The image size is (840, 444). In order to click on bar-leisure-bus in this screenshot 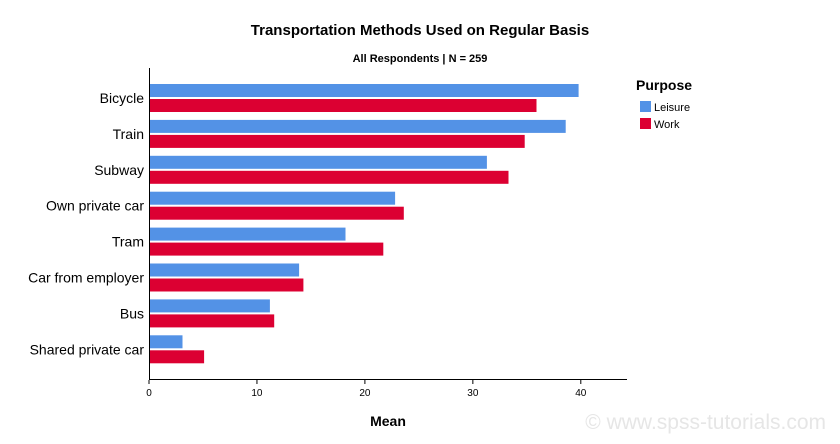, I will do `click(210, 306)`.